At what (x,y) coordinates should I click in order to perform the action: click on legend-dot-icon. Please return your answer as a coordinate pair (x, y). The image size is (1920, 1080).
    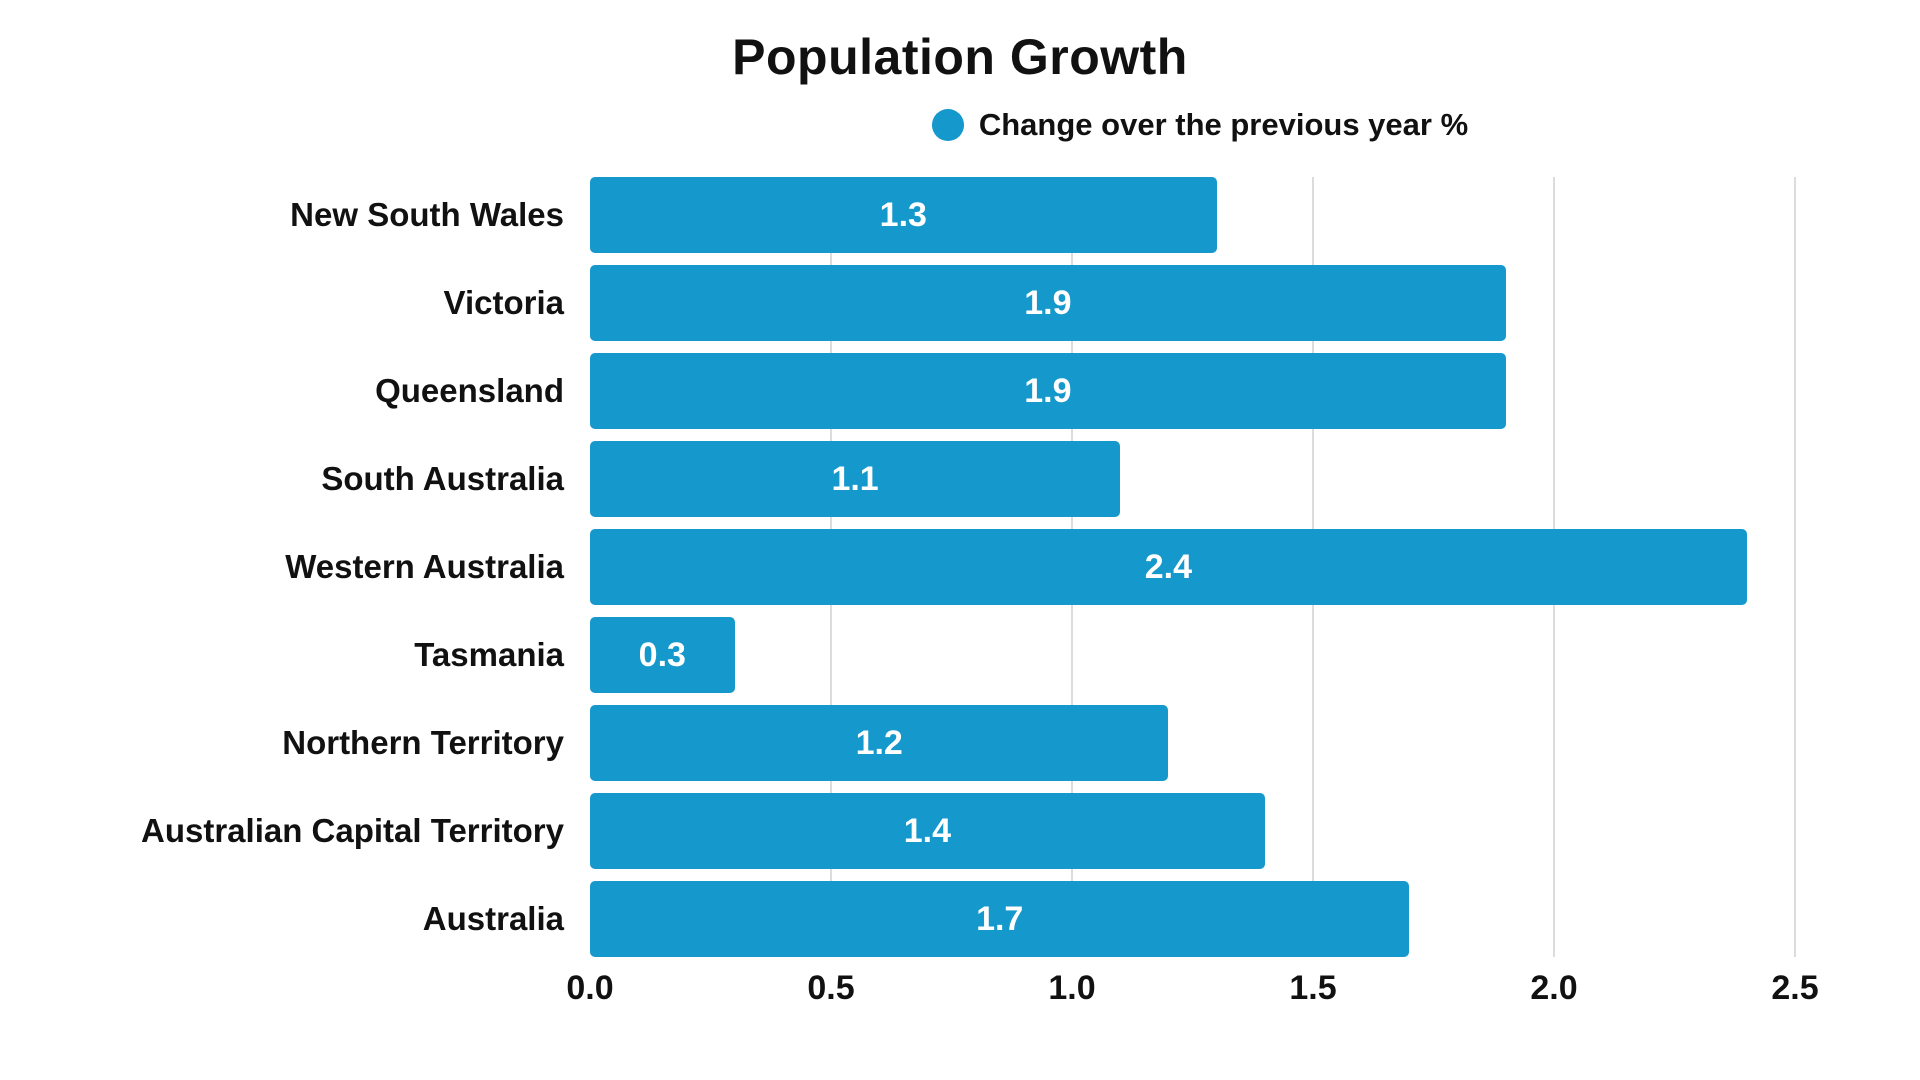
    Looking at the image, I should click on (947, 125).